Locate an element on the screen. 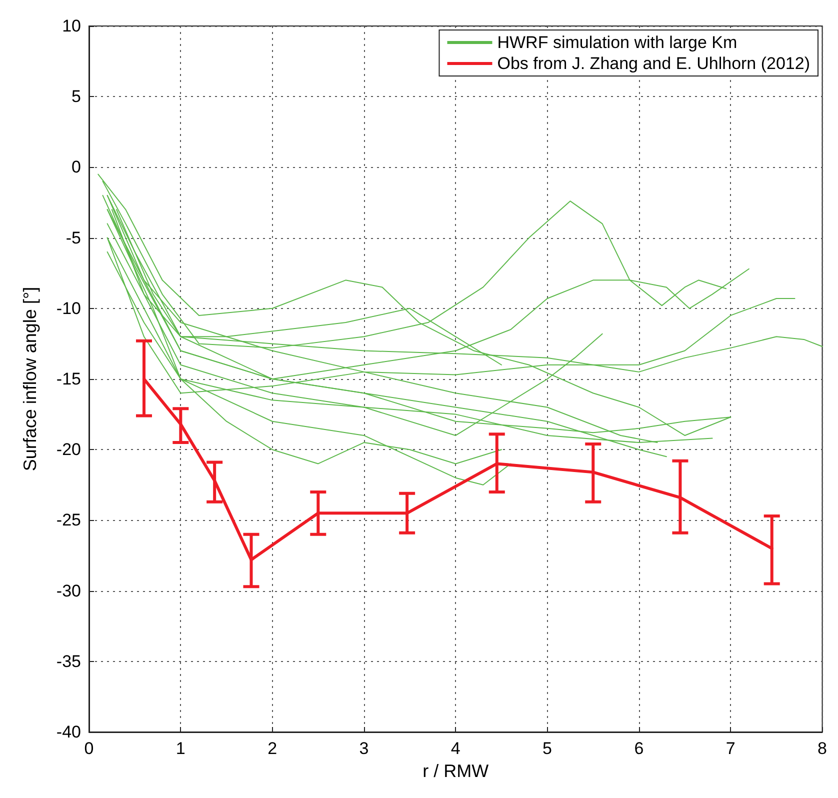 This screenshot has height=798, width=838. y-axis-title: Surface inflow angle [°] is located at coordinates (30, 379).